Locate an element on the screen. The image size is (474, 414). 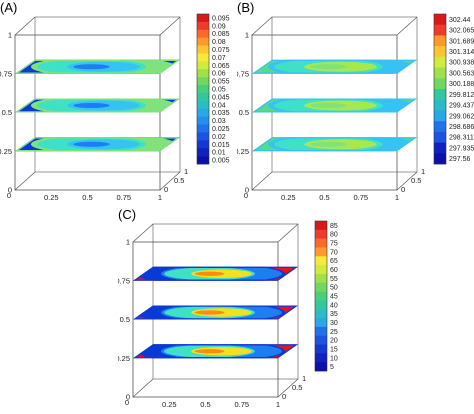
colorbar-tick-label: 299.812 is located at coordinates (461, 95).